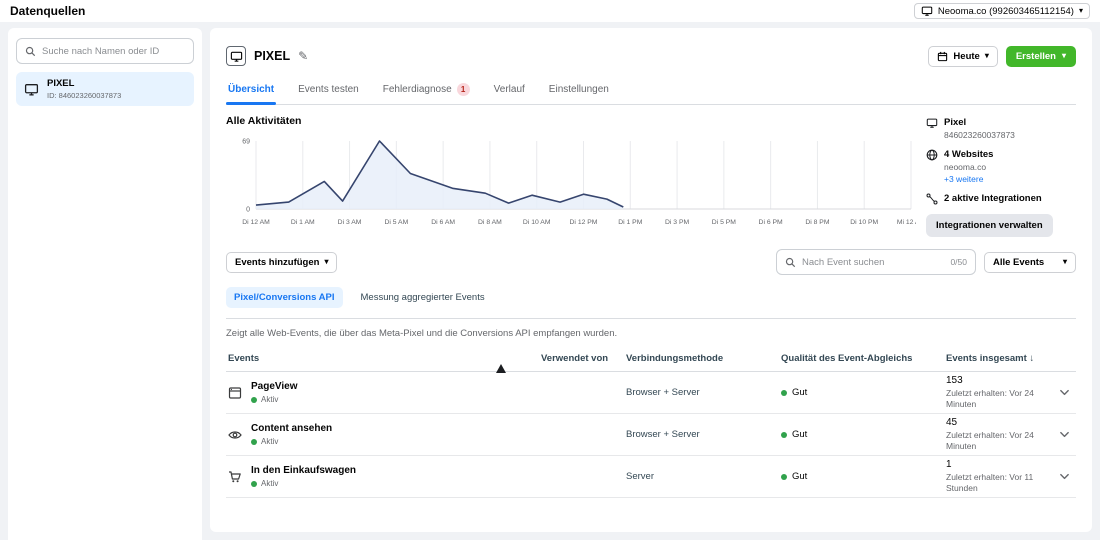 This screenshot has width=1100, height=540. What do you see at coordinates (817, 222) in the screenshot?
I see `svg-text: Di 8 PM` at bounding box center [817, 222].